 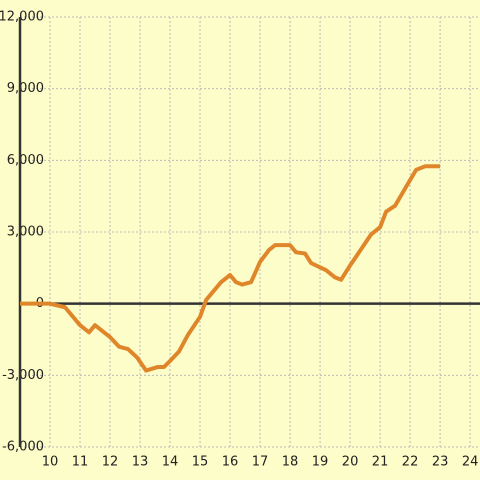 What do you see at coordinates (110, 462) in the screenshot?
I see `x-tick-label: 12` at bounding box center [110, 462].